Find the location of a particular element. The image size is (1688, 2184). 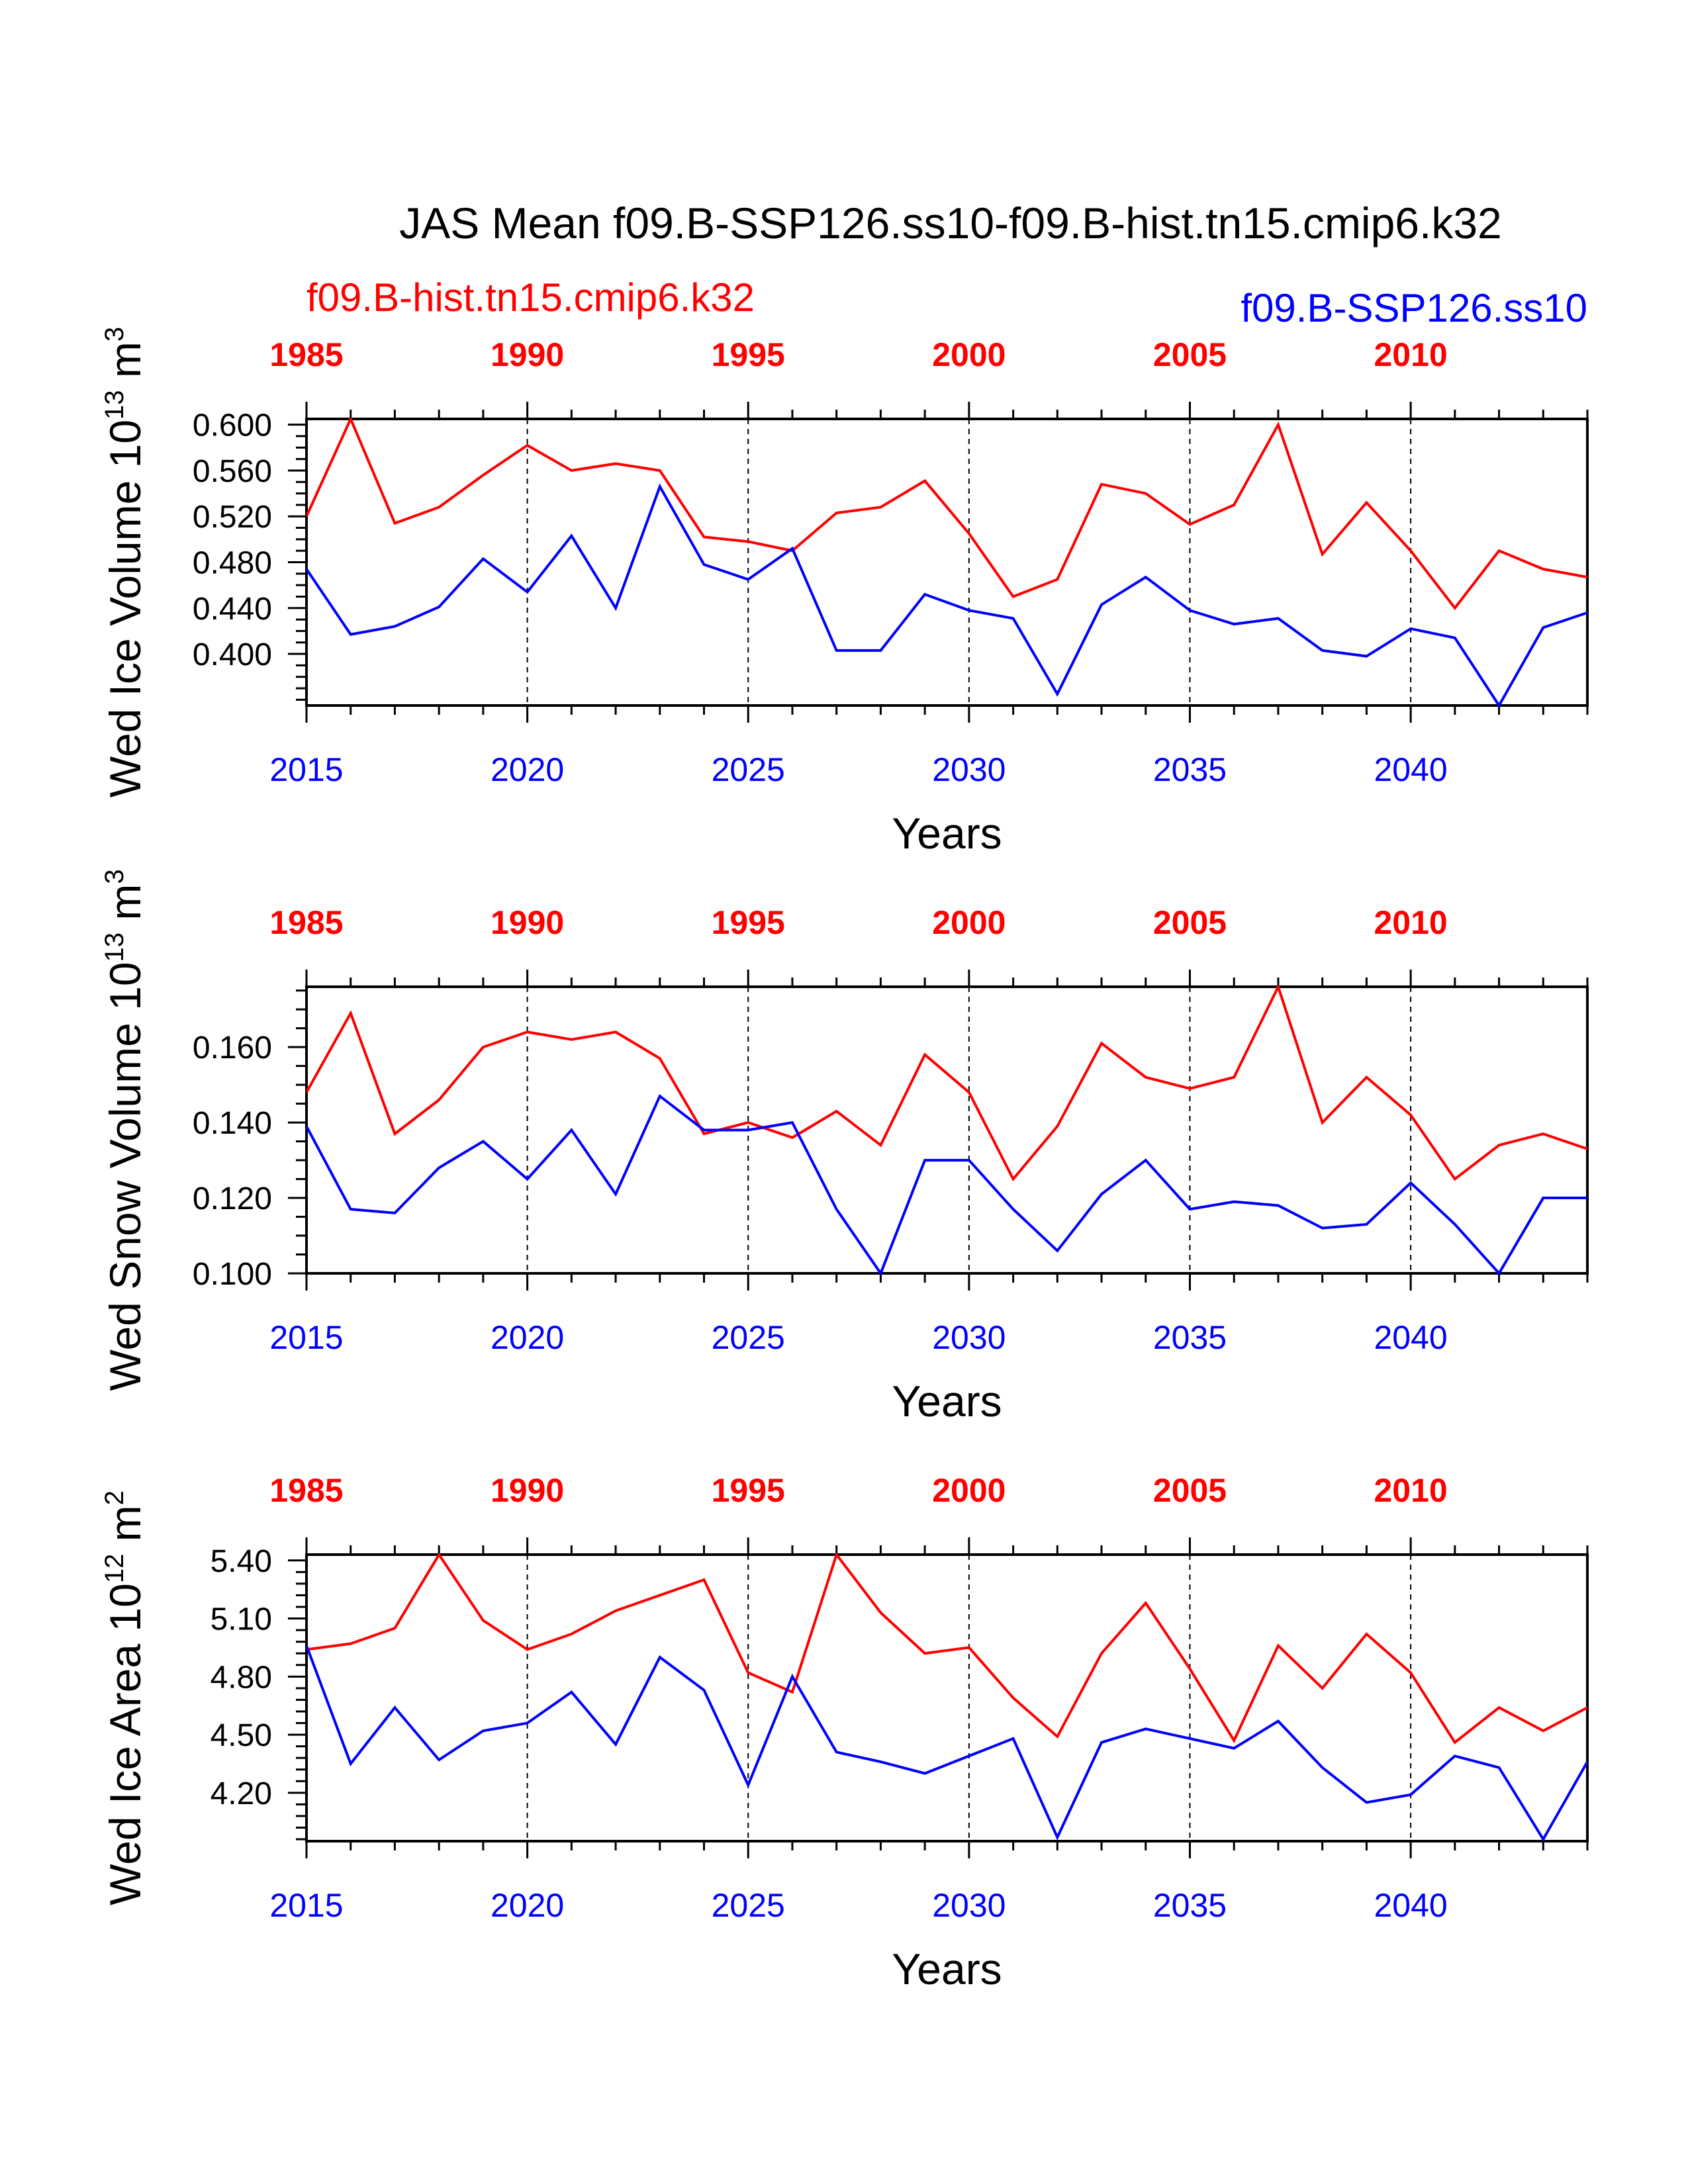

legend-hist-label: f09.B-hist.tn15.cmip6.k32 is located at coordinates (530, 297).